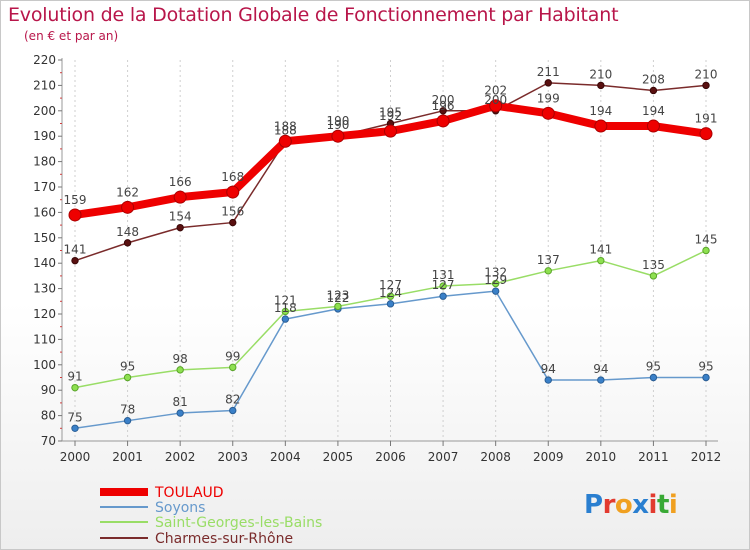  I want to click on data-label-soyons-2011: 95, so click(653, 367).